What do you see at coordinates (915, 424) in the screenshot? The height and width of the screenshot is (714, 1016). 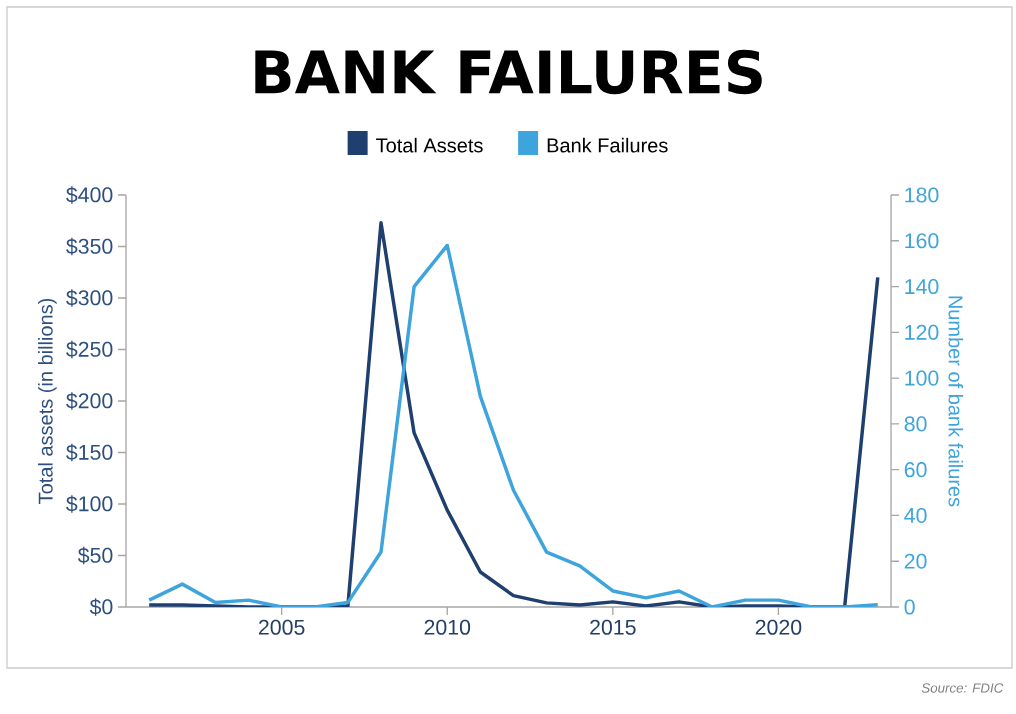 I see `y2-tick-label: 80` at bounding box center [915, 424].